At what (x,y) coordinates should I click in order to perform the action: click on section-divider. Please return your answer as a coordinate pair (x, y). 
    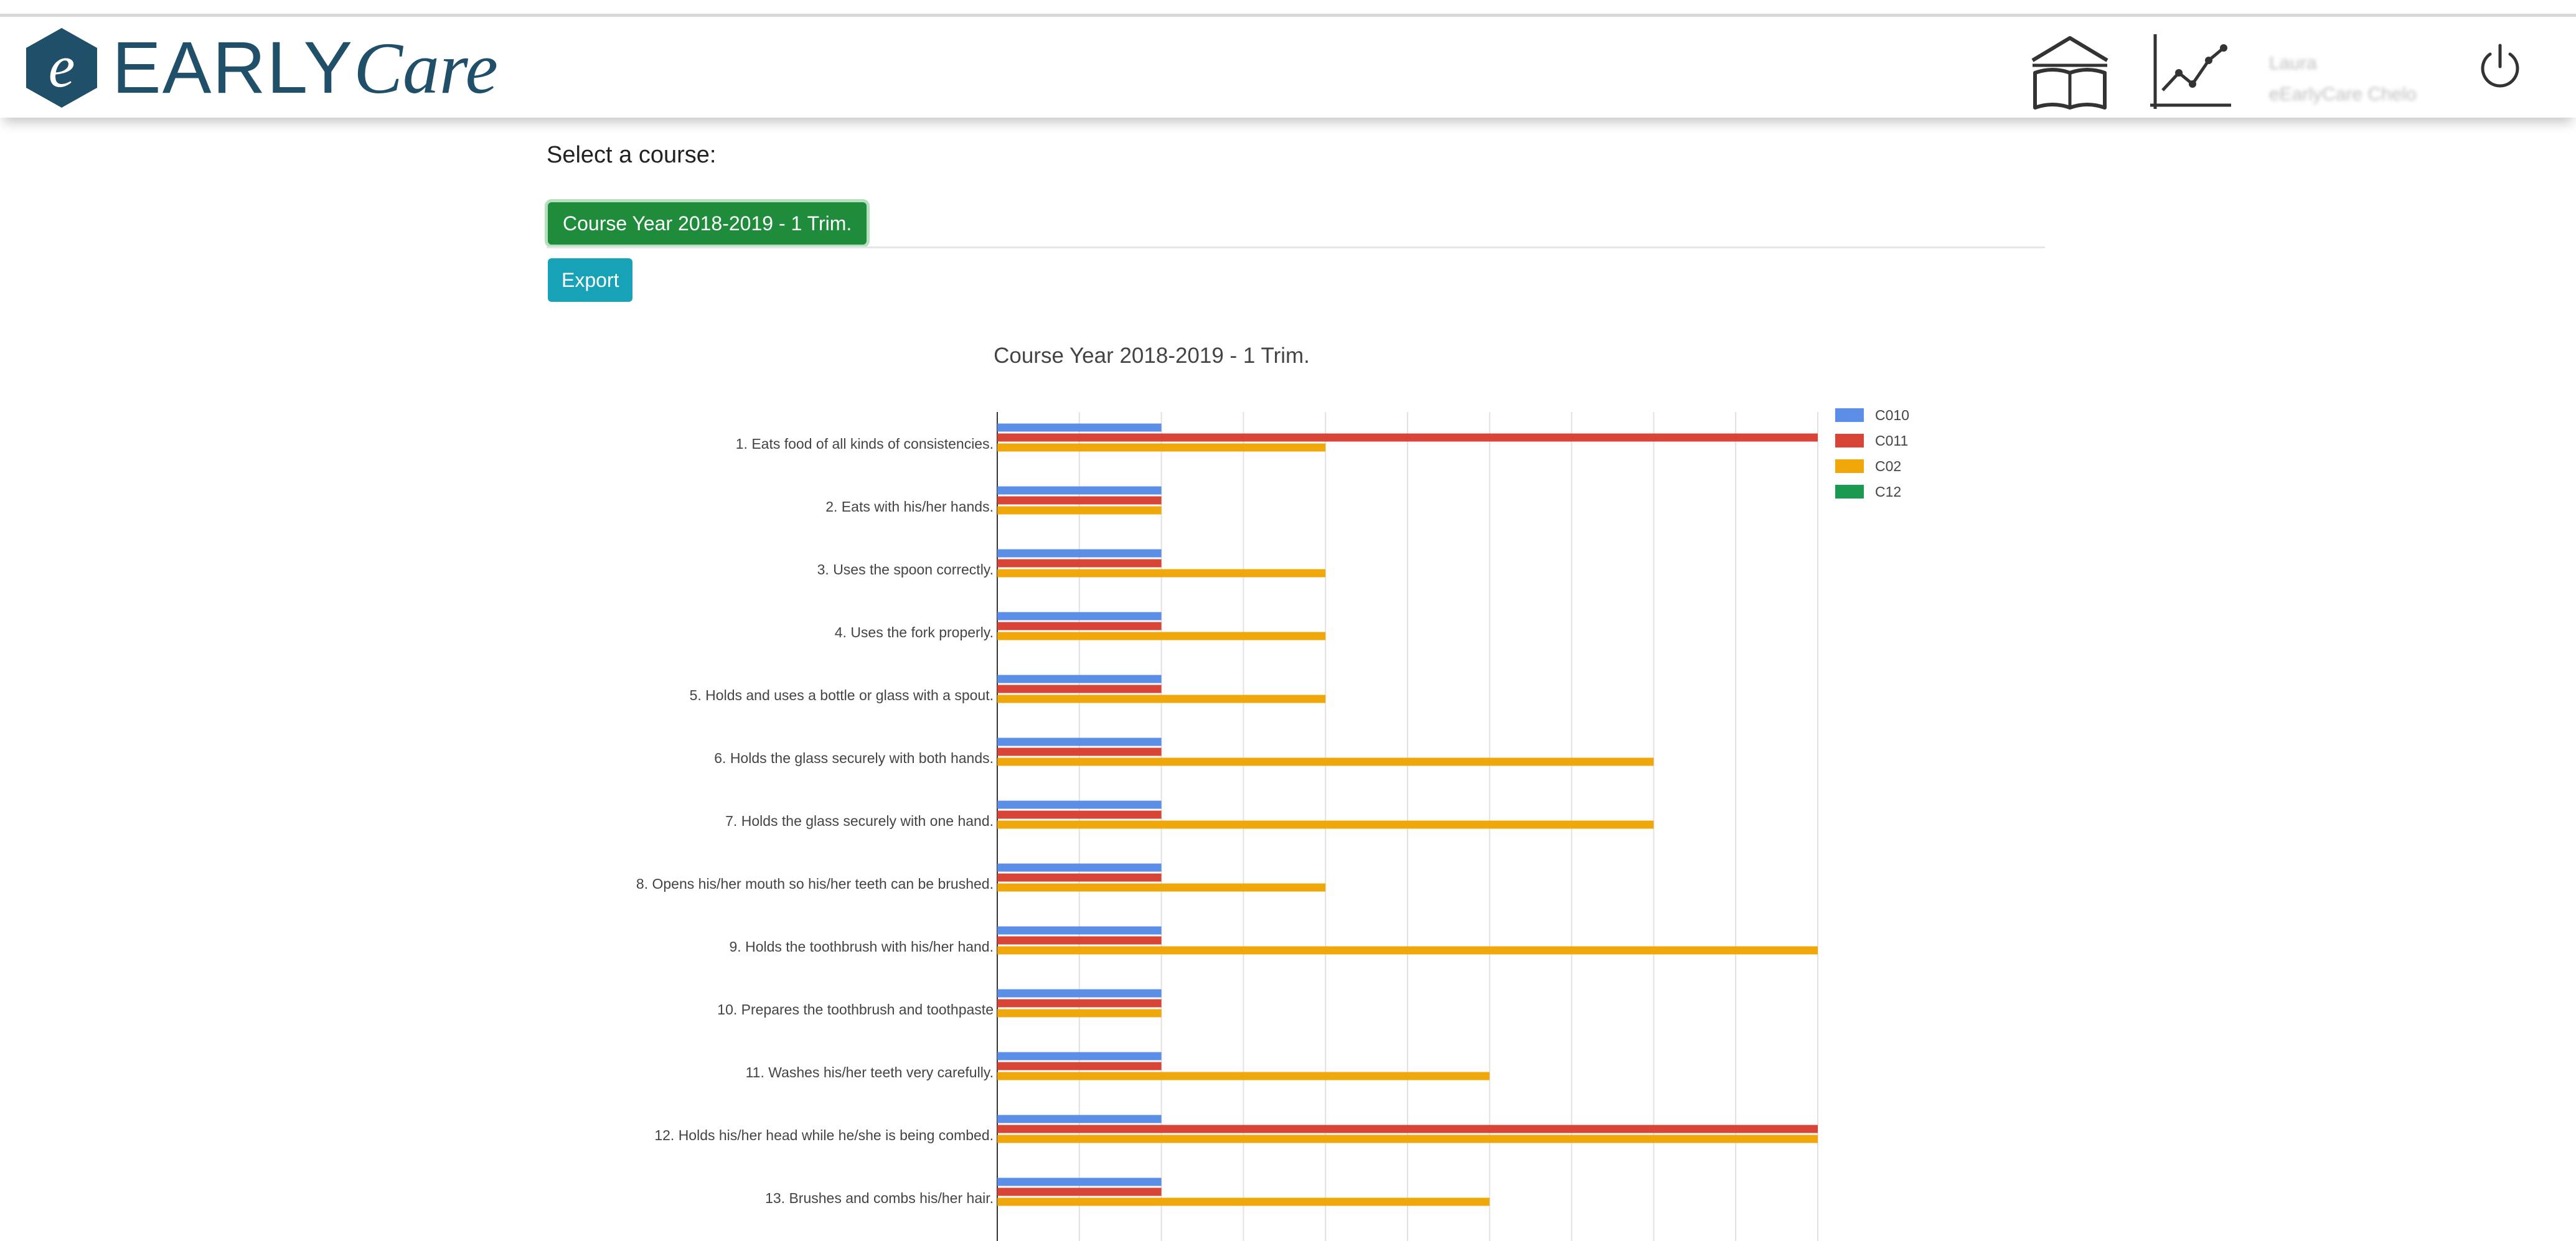
    Looking at the image, I should click on (1296, 247).